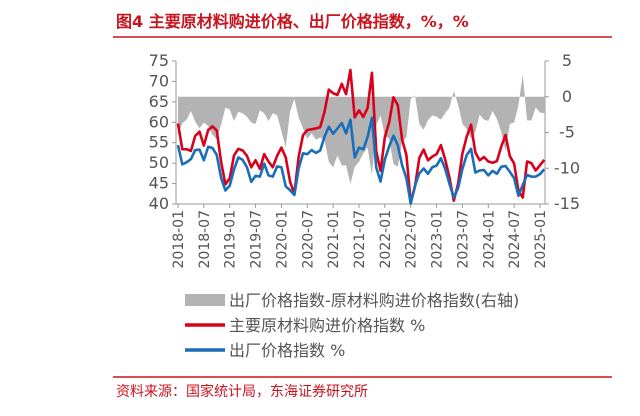 The width and height of the screenshot is (640, 416). I want to click on x-tick-label: 2021-01, so click(334, 239).